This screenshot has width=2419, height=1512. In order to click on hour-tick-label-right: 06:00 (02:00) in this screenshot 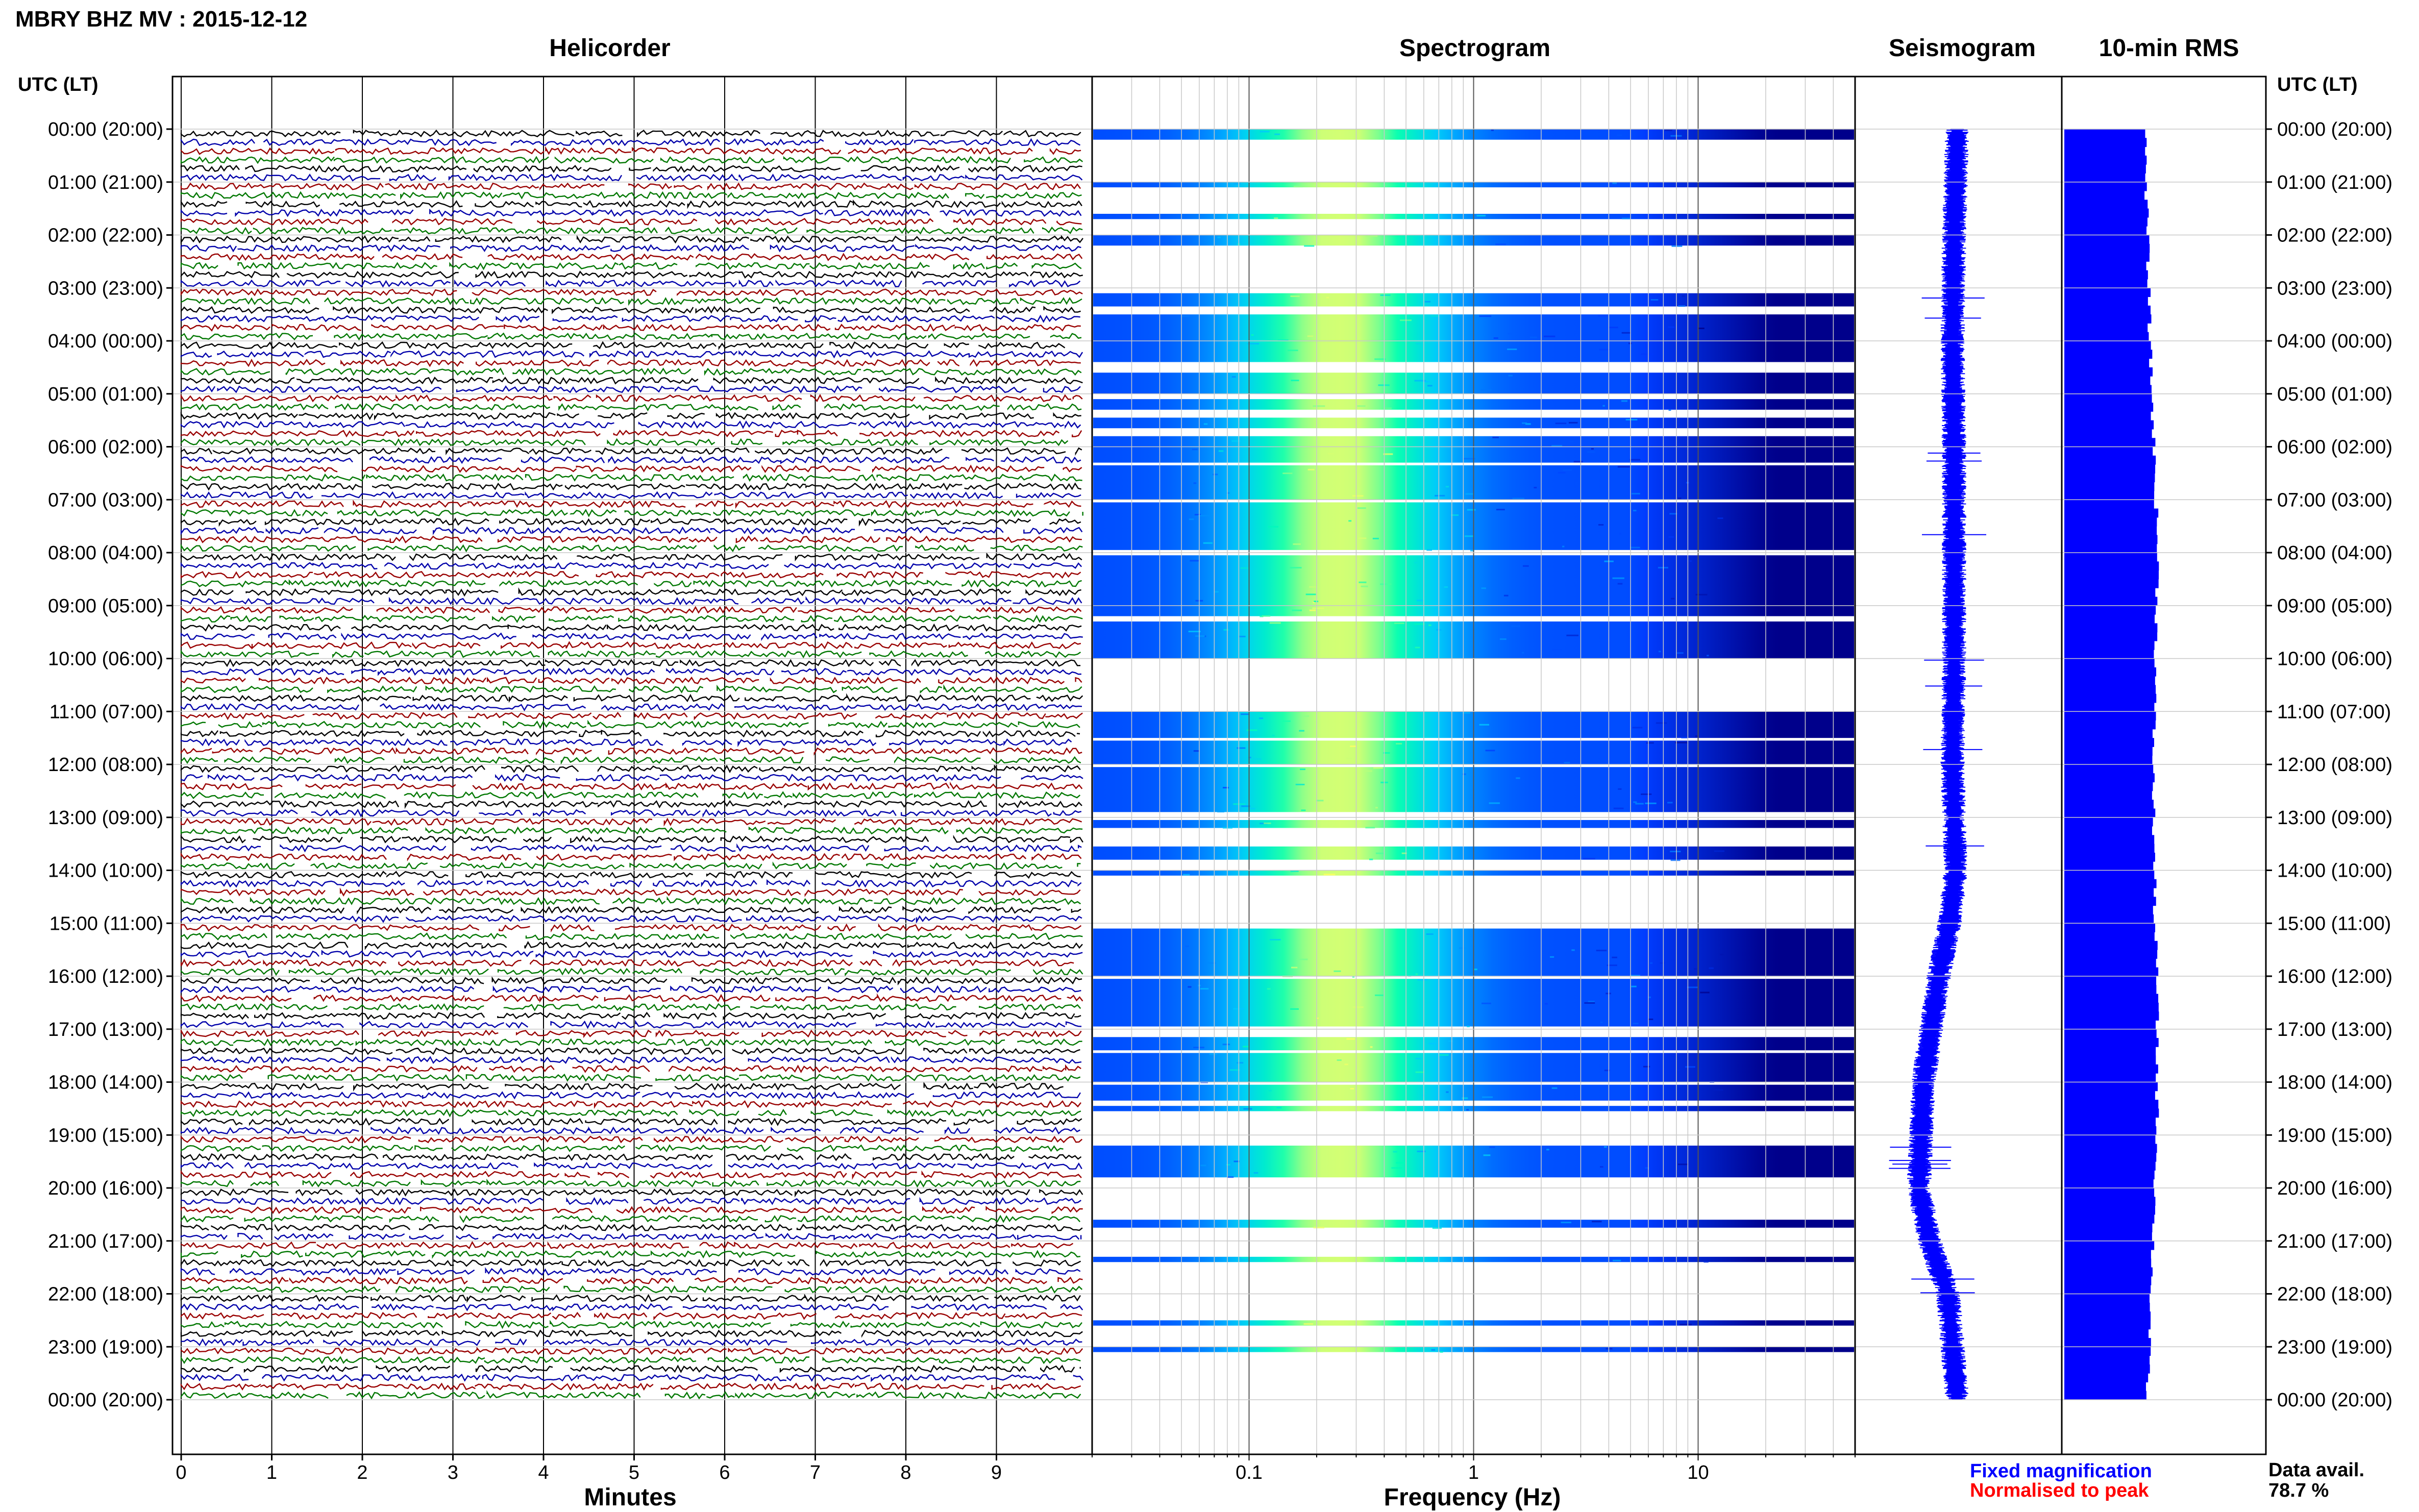, I will do `click(2334, 447)`.